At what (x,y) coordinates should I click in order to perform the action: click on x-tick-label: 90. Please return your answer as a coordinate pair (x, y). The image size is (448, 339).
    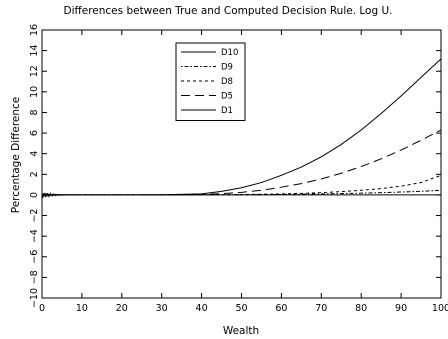
    Looking at the image, I should click on (401, 308).